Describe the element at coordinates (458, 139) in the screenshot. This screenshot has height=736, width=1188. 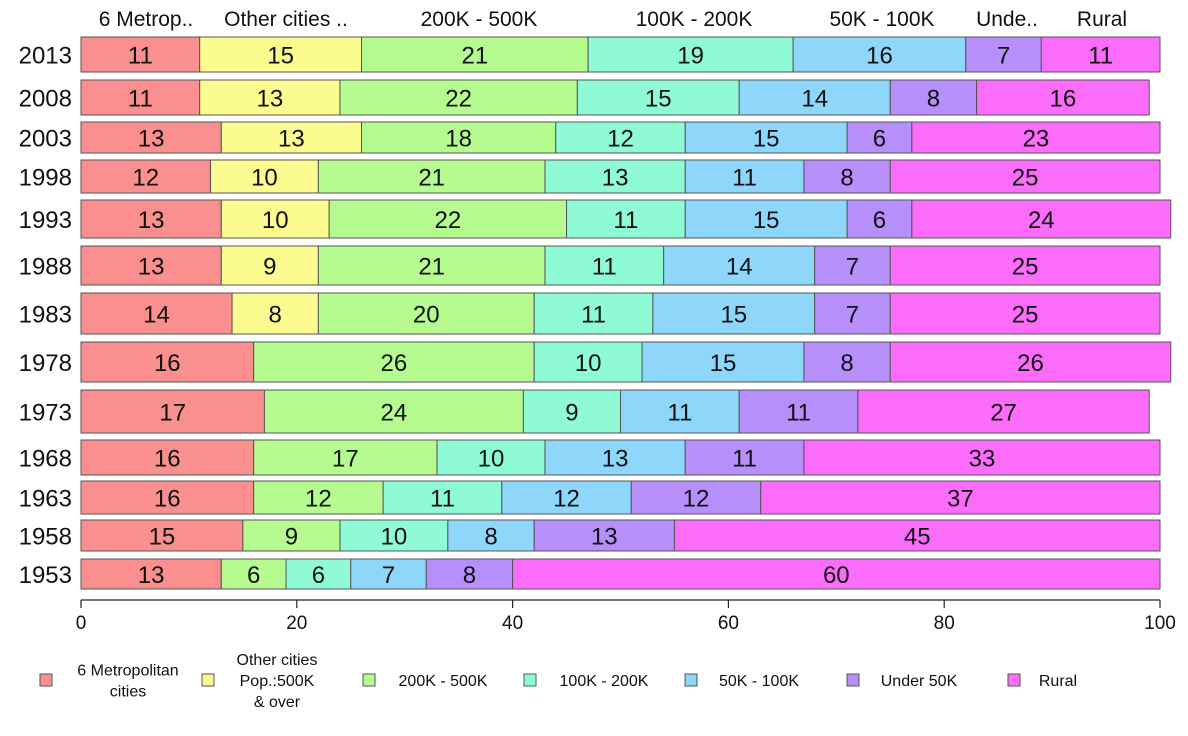
I see `data-label: 18` at that location.